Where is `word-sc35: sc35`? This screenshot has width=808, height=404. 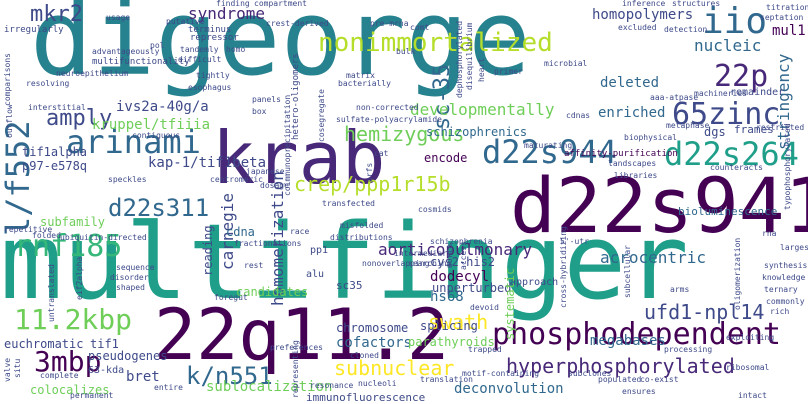 word-sc35: sc35 is located at coordinates (349, 285).